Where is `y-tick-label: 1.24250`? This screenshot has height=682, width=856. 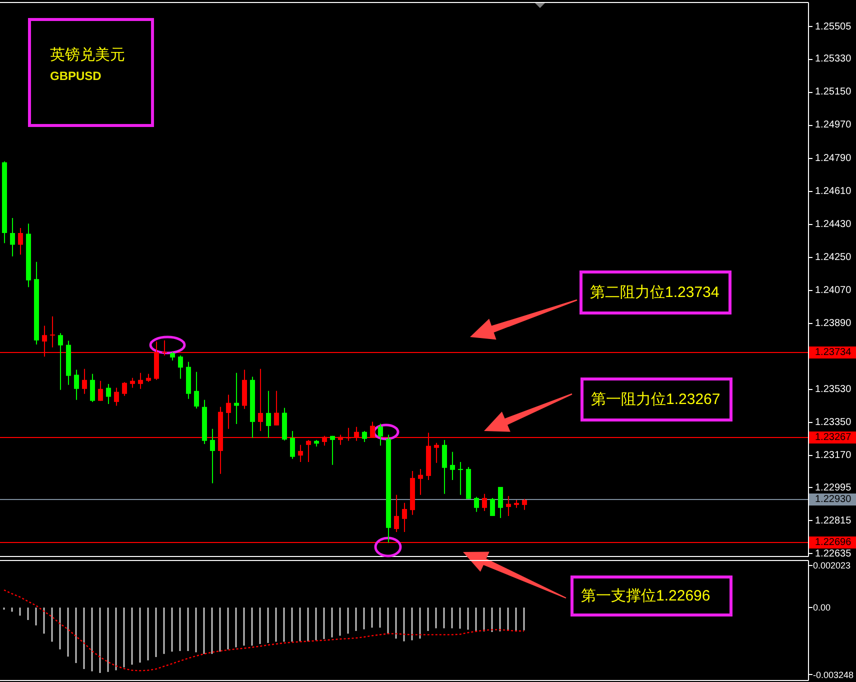 y-tick-label: 1.24250 is located at coordinates (833, 257).